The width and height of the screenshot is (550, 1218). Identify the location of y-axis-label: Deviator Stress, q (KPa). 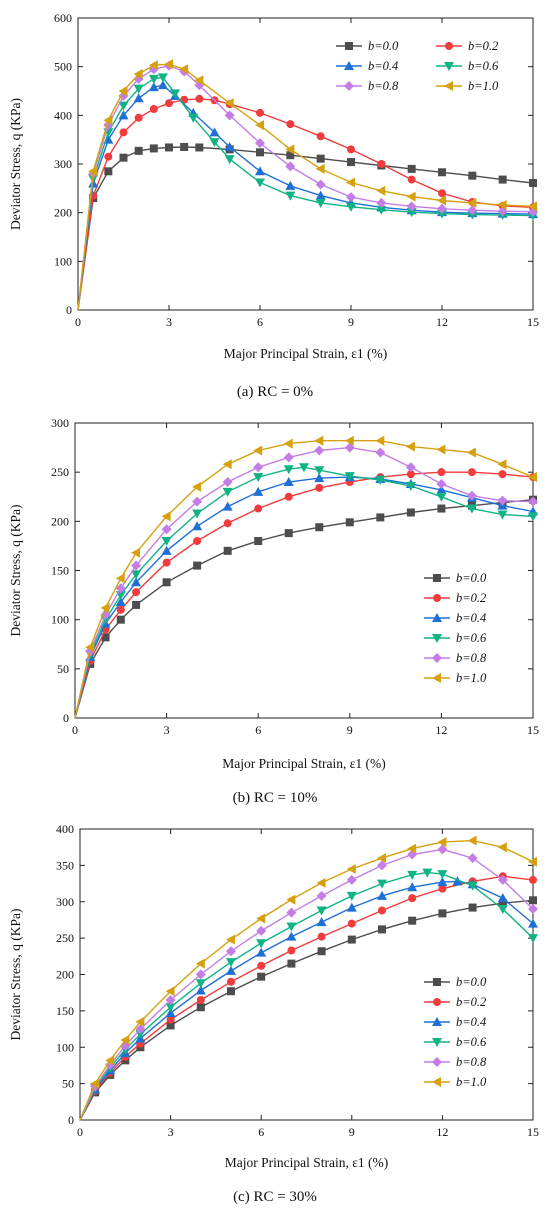
(15, 571).